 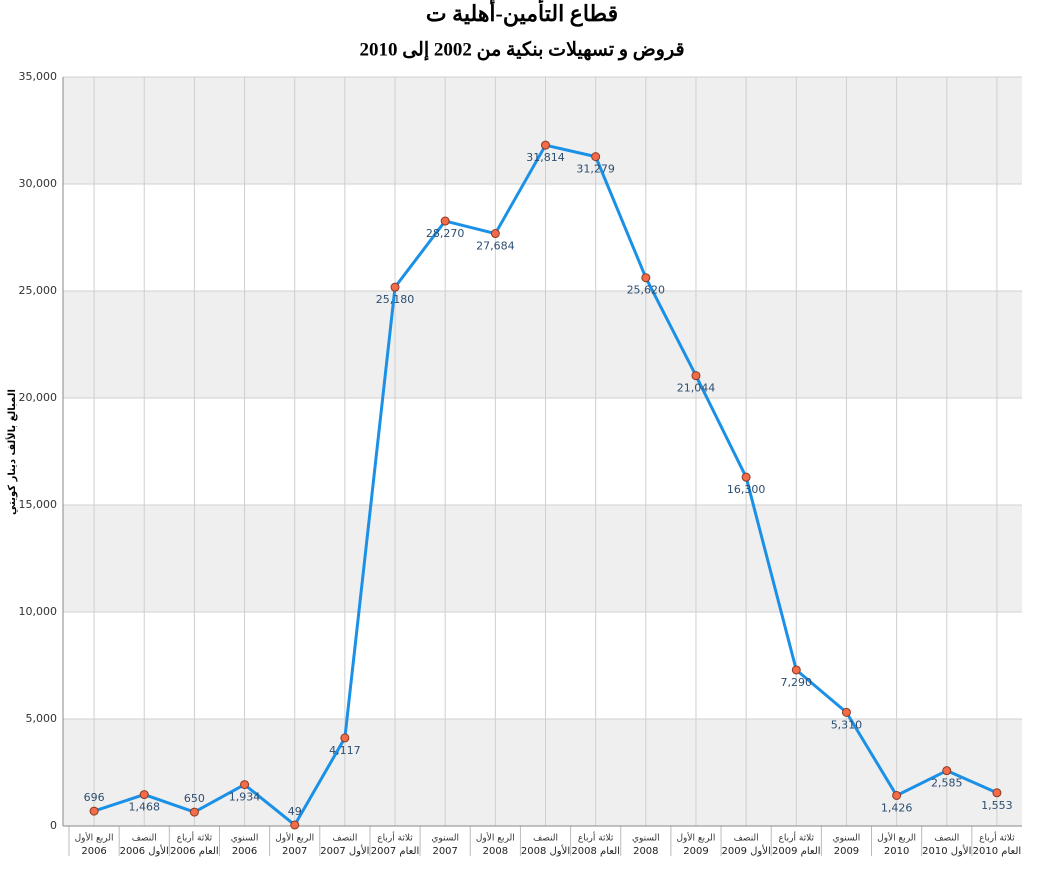 I want to click on x-tick-label: العام 2009, so click(x=796, y=851).